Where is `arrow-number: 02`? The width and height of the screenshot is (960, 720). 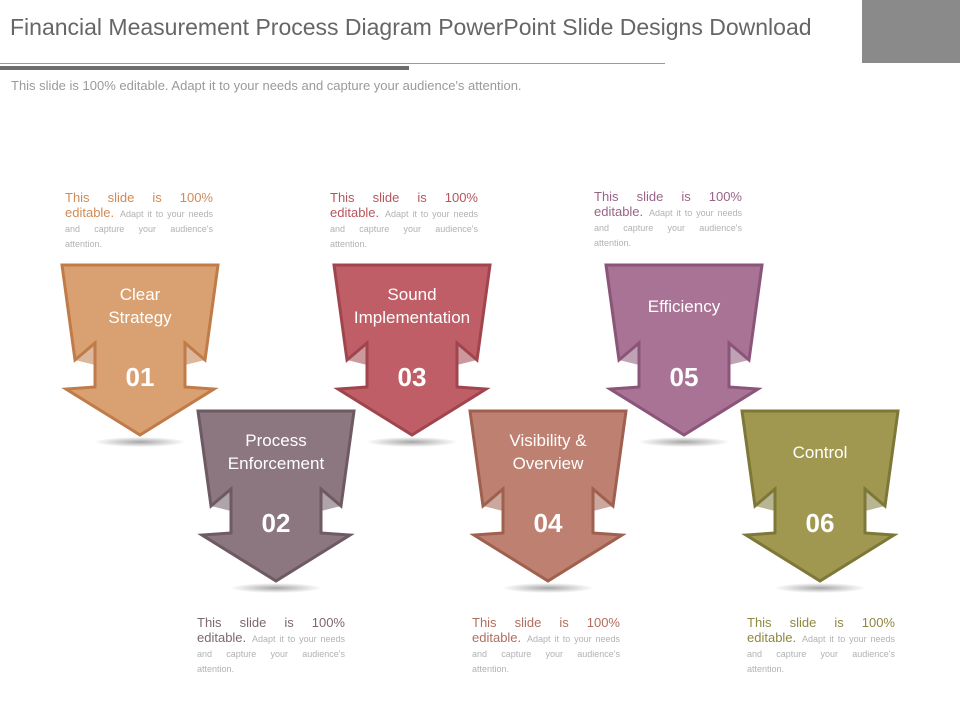
arrow-number: 02 is located at coordinates (276, 523).